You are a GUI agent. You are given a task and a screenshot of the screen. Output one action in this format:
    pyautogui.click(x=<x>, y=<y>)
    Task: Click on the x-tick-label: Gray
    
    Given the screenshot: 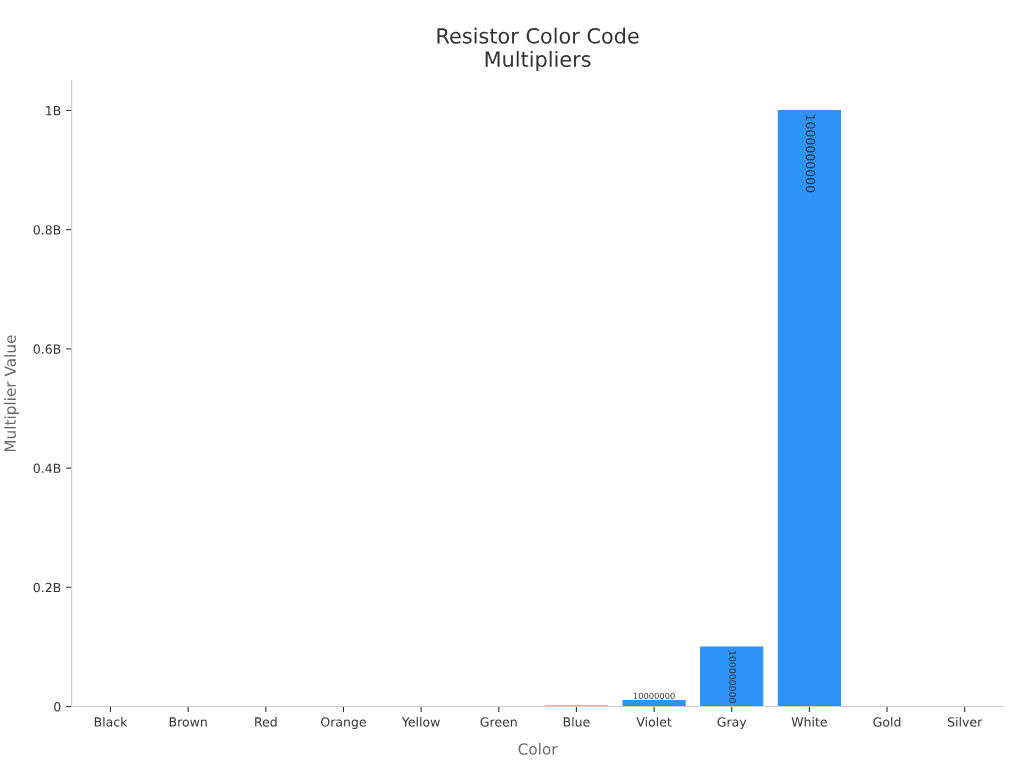 What is the action you would take?
    pyautogui.click(x=732, y=723)
    